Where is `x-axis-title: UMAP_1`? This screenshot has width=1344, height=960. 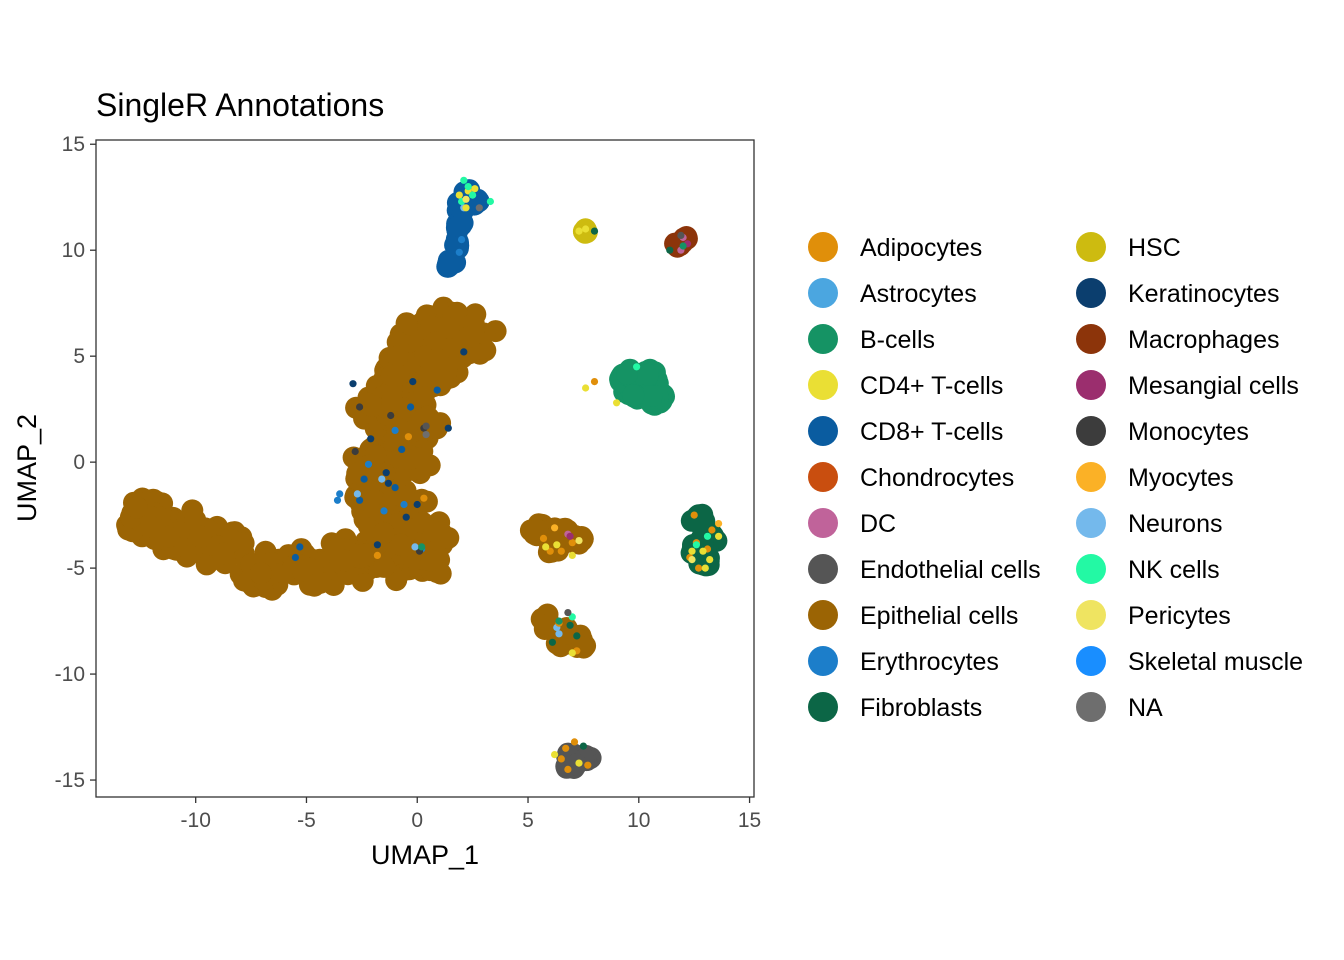
x-axis-title: UMAP_1 is located at coordinates (425, 855).